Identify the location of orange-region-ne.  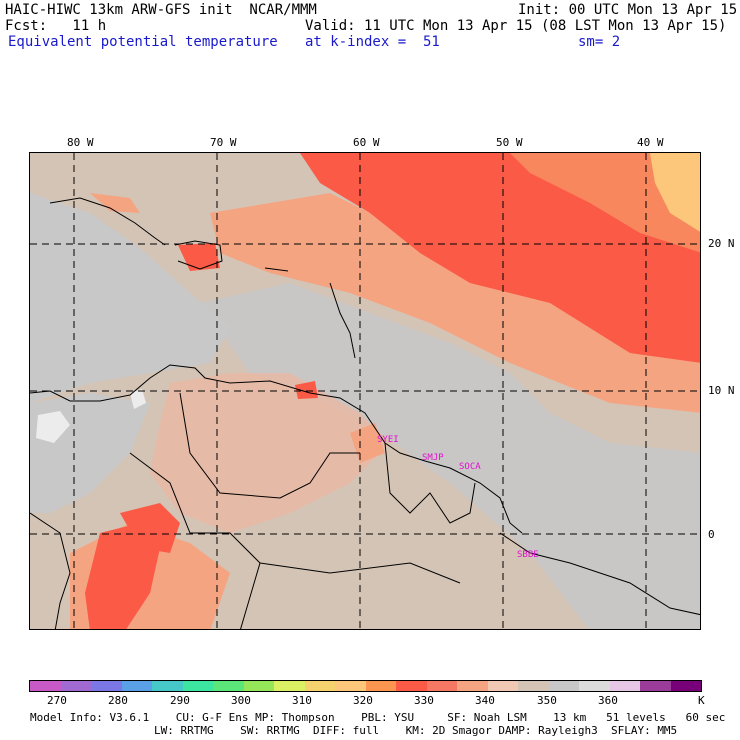
(605, 203).